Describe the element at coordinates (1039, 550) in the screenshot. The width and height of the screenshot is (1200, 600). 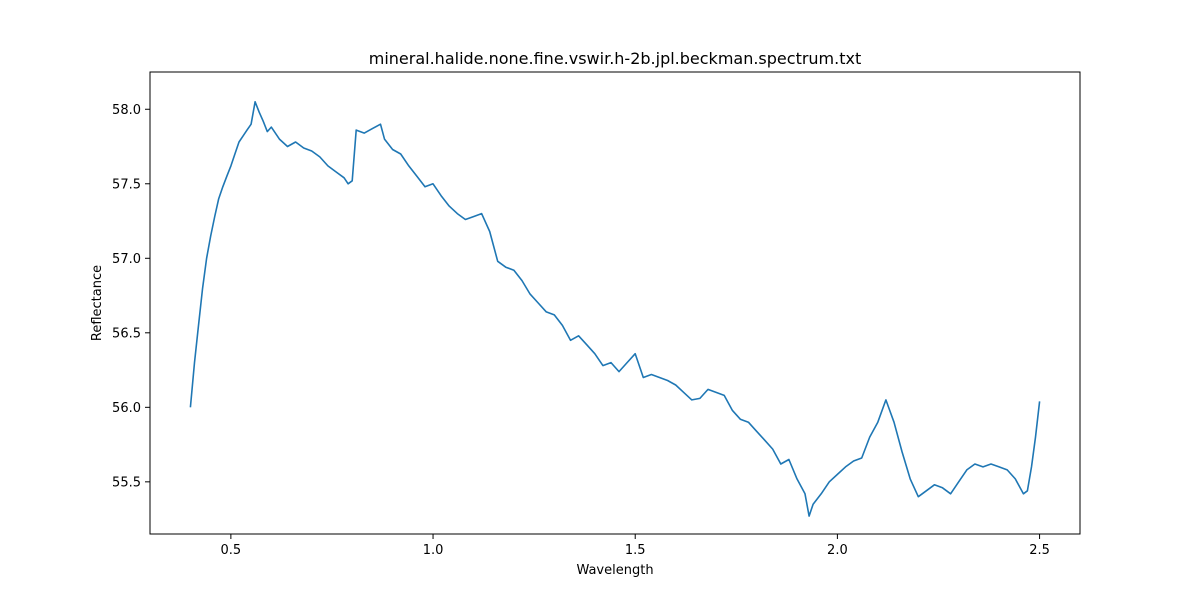
I see `x-tick-label: 2.5` at that location.